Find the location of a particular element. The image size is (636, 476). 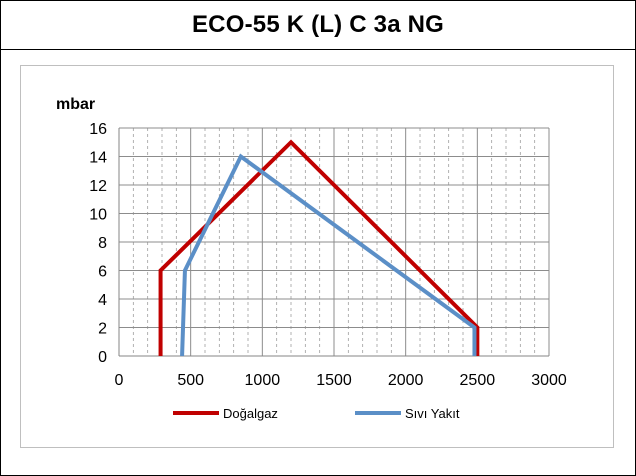

y-tick-label: 8 is located at coordinates (102, 243).